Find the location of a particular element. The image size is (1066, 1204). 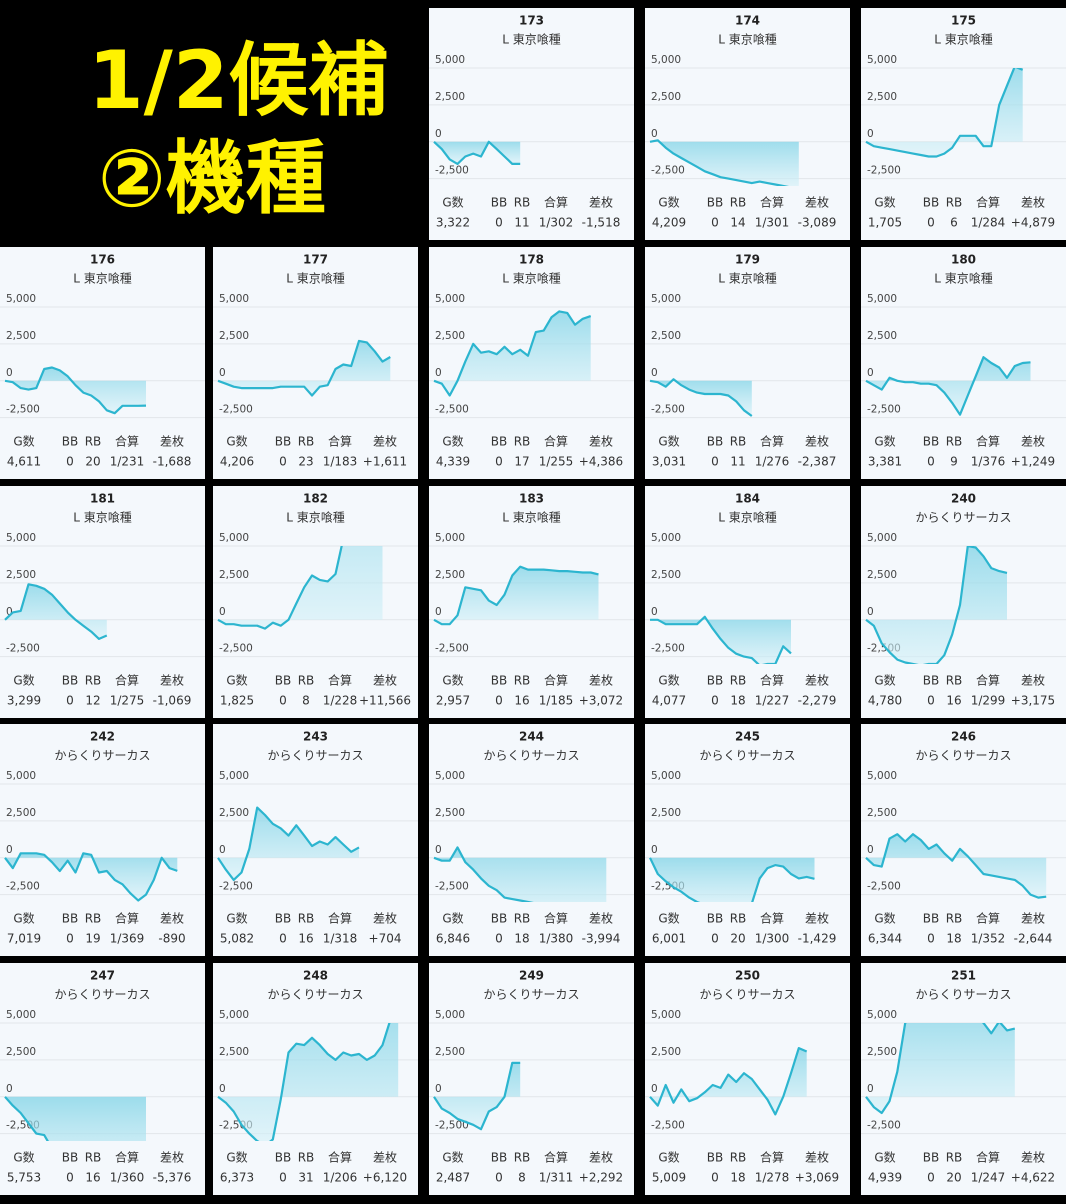

stat-value: 3,031 is located at coordinates (669, 462).